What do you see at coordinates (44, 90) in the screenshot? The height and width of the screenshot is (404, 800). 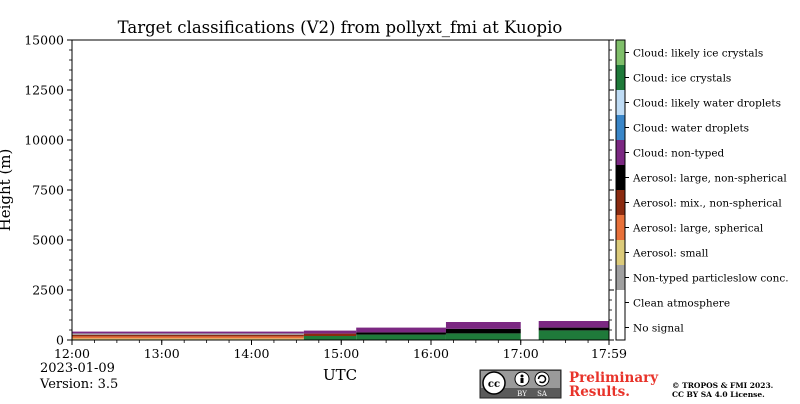 I see `y-tick-label: 12500` at bounding box center [44, 90].